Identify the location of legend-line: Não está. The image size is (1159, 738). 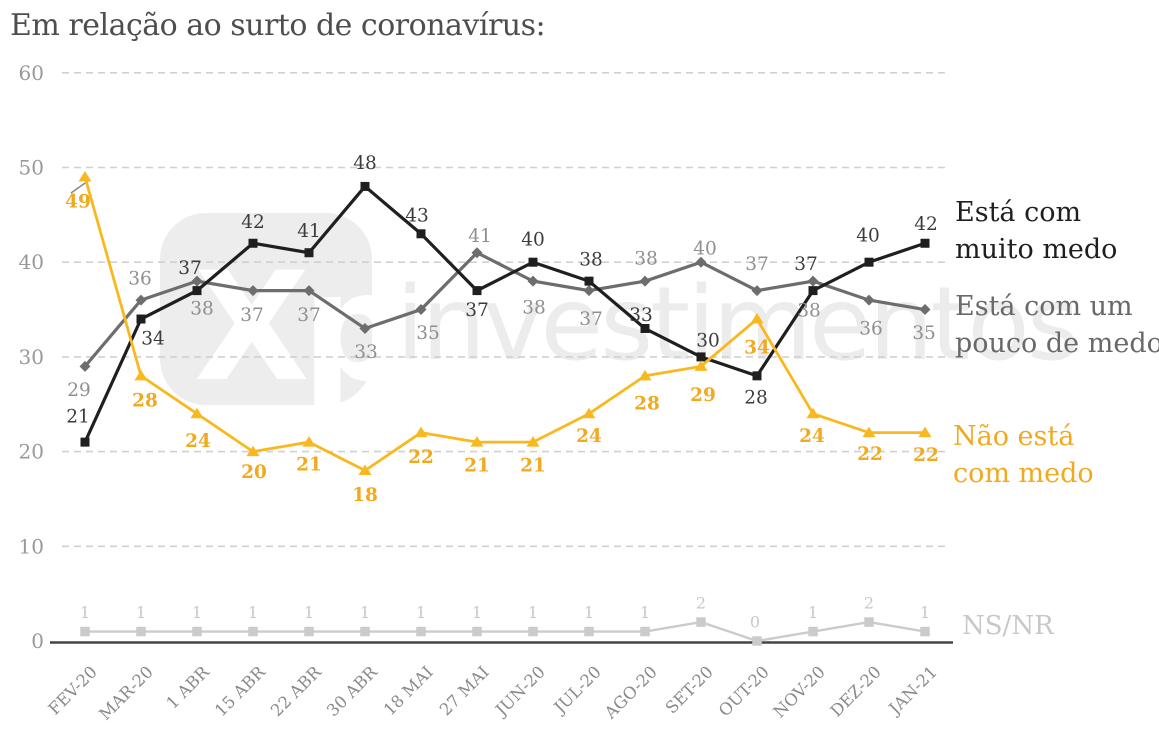
(1014, 436).